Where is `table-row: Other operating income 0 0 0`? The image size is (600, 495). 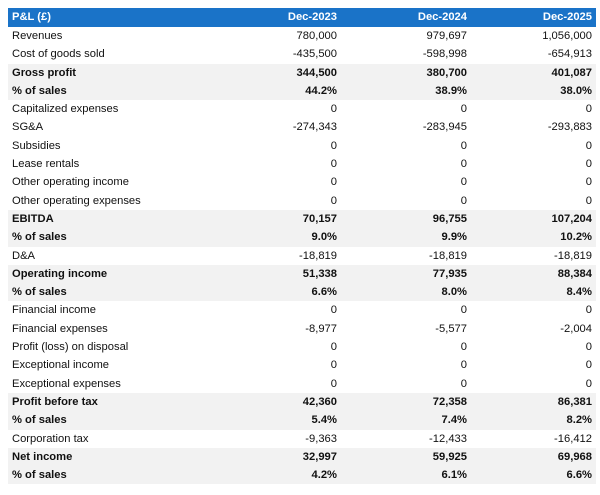 table-row: Other operating income 0 0 0 is located at coordinates (302, 182).